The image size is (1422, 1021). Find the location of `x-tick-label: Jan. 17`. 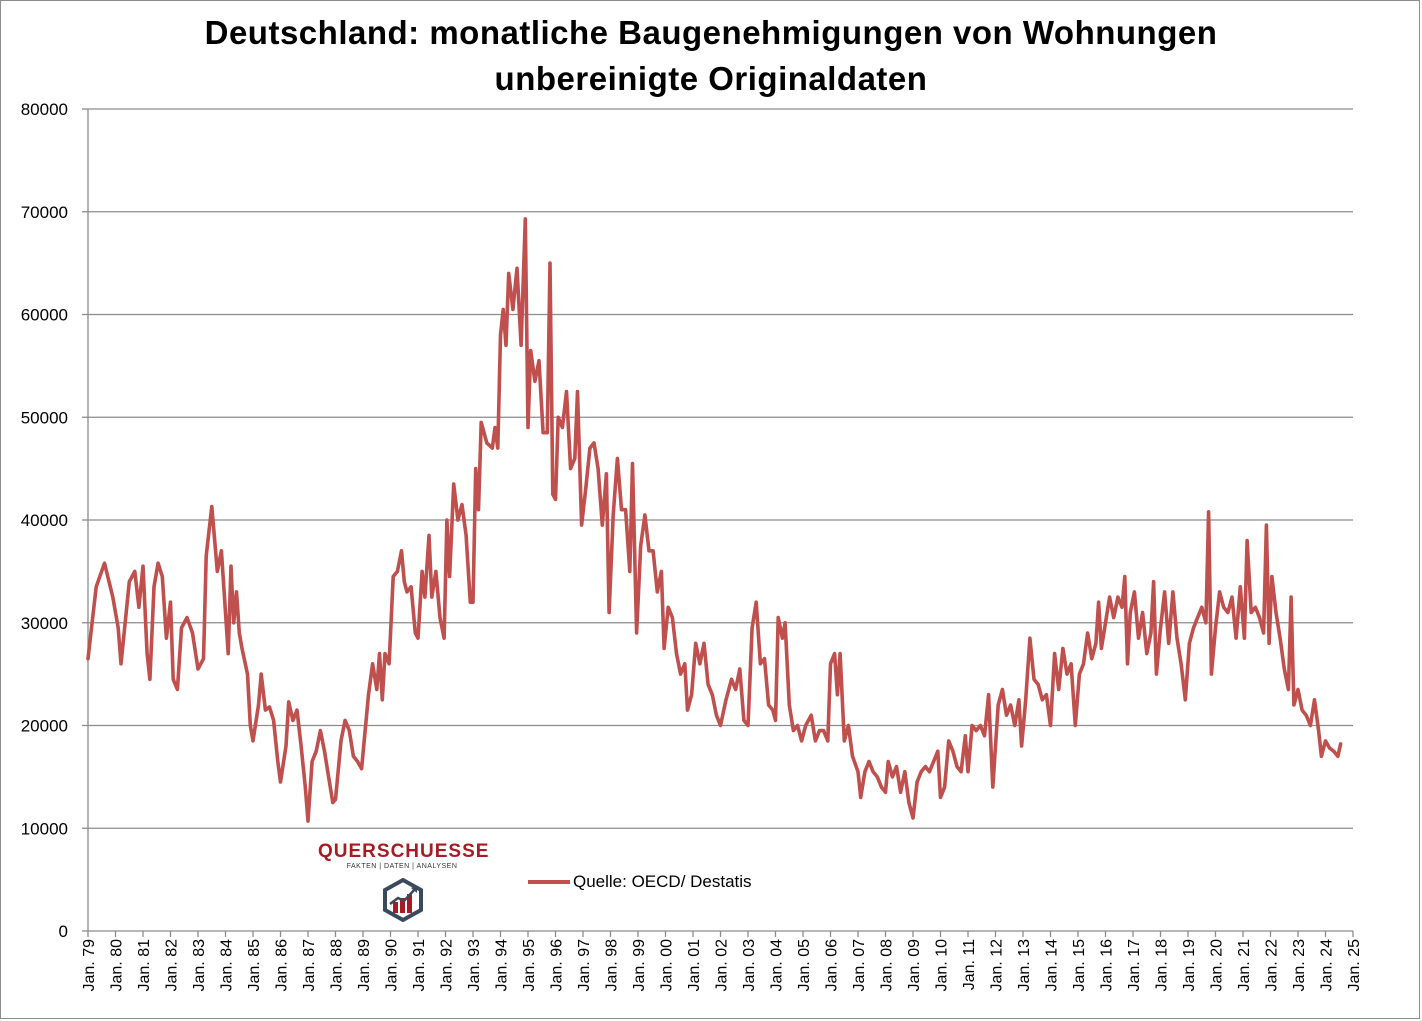

x-tick-label: Jan. 17 is located at coordinates (1134, 965).